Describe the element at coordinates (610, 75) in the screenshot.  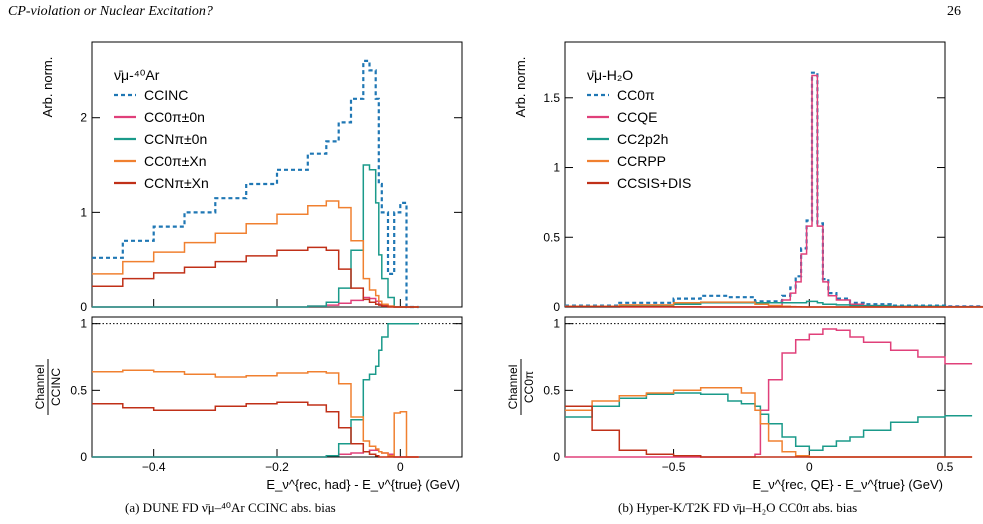
I see `legend-title: ν̄μ-H₂O` at that location.